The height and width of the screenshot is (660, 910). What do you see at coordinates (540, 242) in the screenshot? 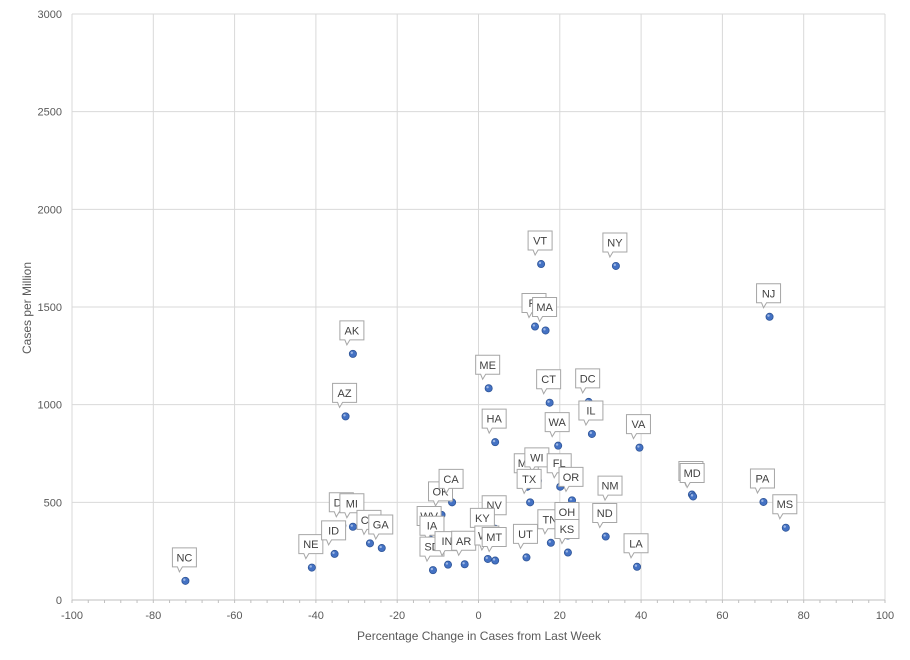
I see `data-label: VT` at bounding box center [540, 242].